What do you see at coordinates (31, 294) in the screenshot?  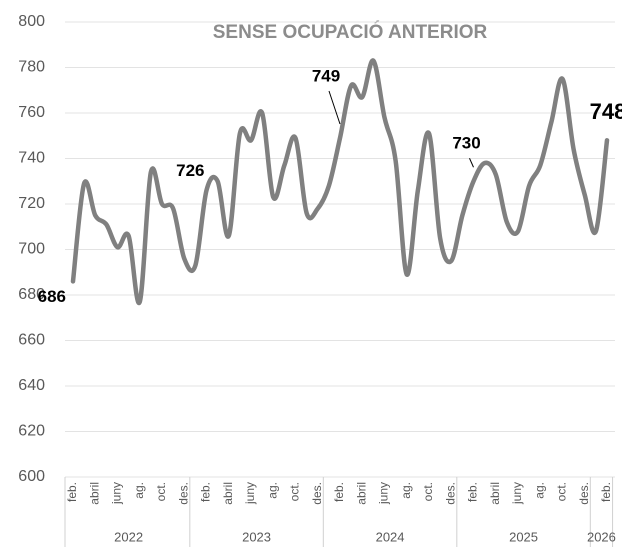 I see `y-tick-label: 680` at bounding box center [31, 294].